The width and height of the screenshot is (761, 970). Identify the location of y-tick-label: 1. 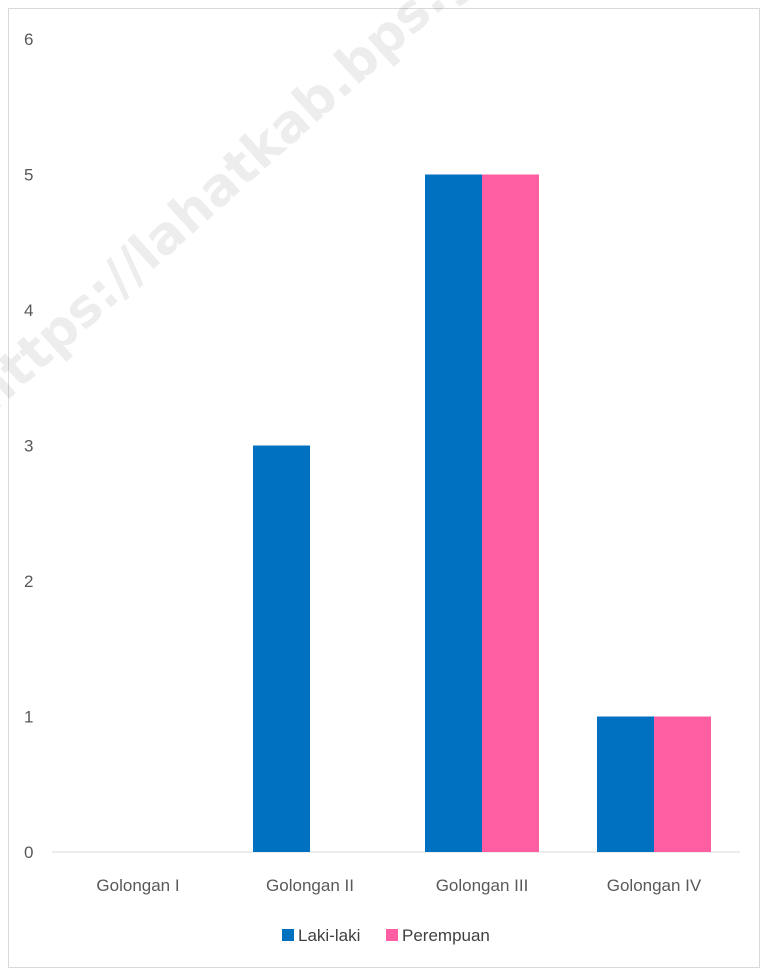
(28, 717).